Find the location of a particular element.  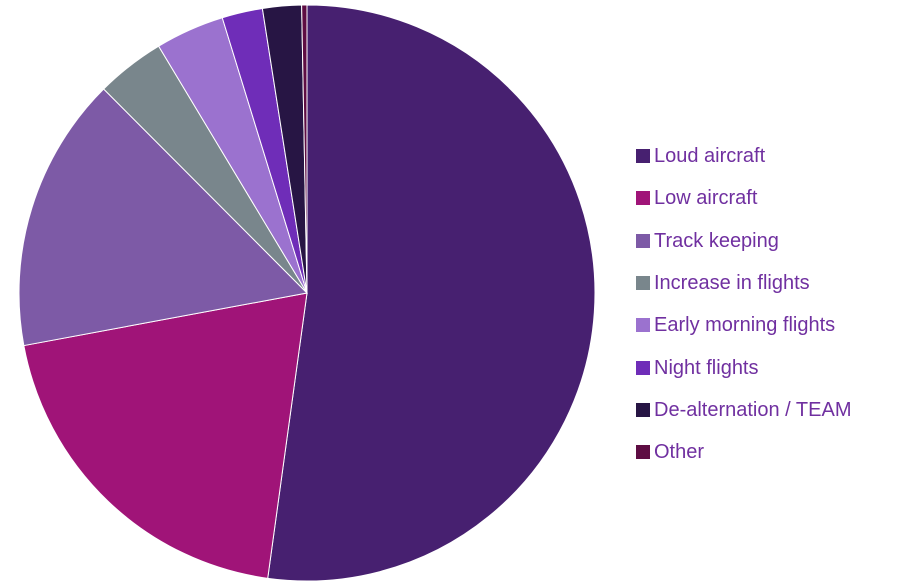

legend-item-3: Increase in flights is located at coordinates (744, 283).